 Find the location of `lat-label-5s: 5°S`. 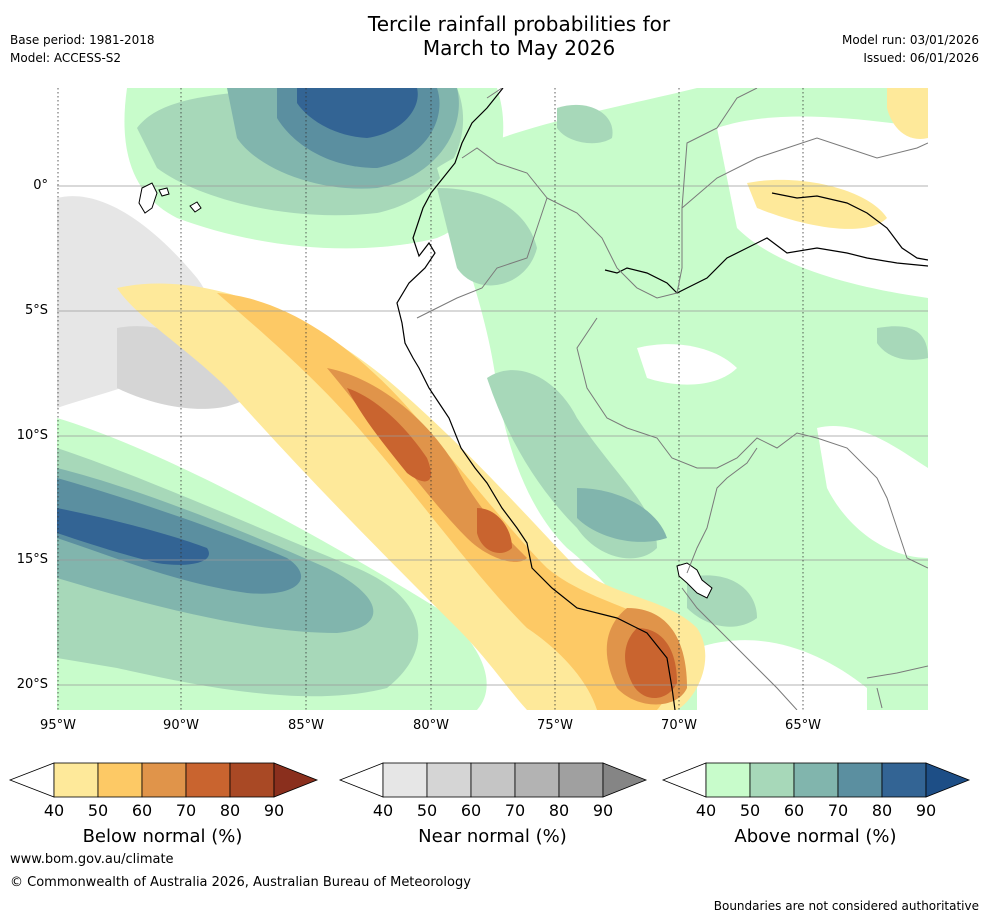

lat-label-5s: 5°S is located at coordinates (36, 310).